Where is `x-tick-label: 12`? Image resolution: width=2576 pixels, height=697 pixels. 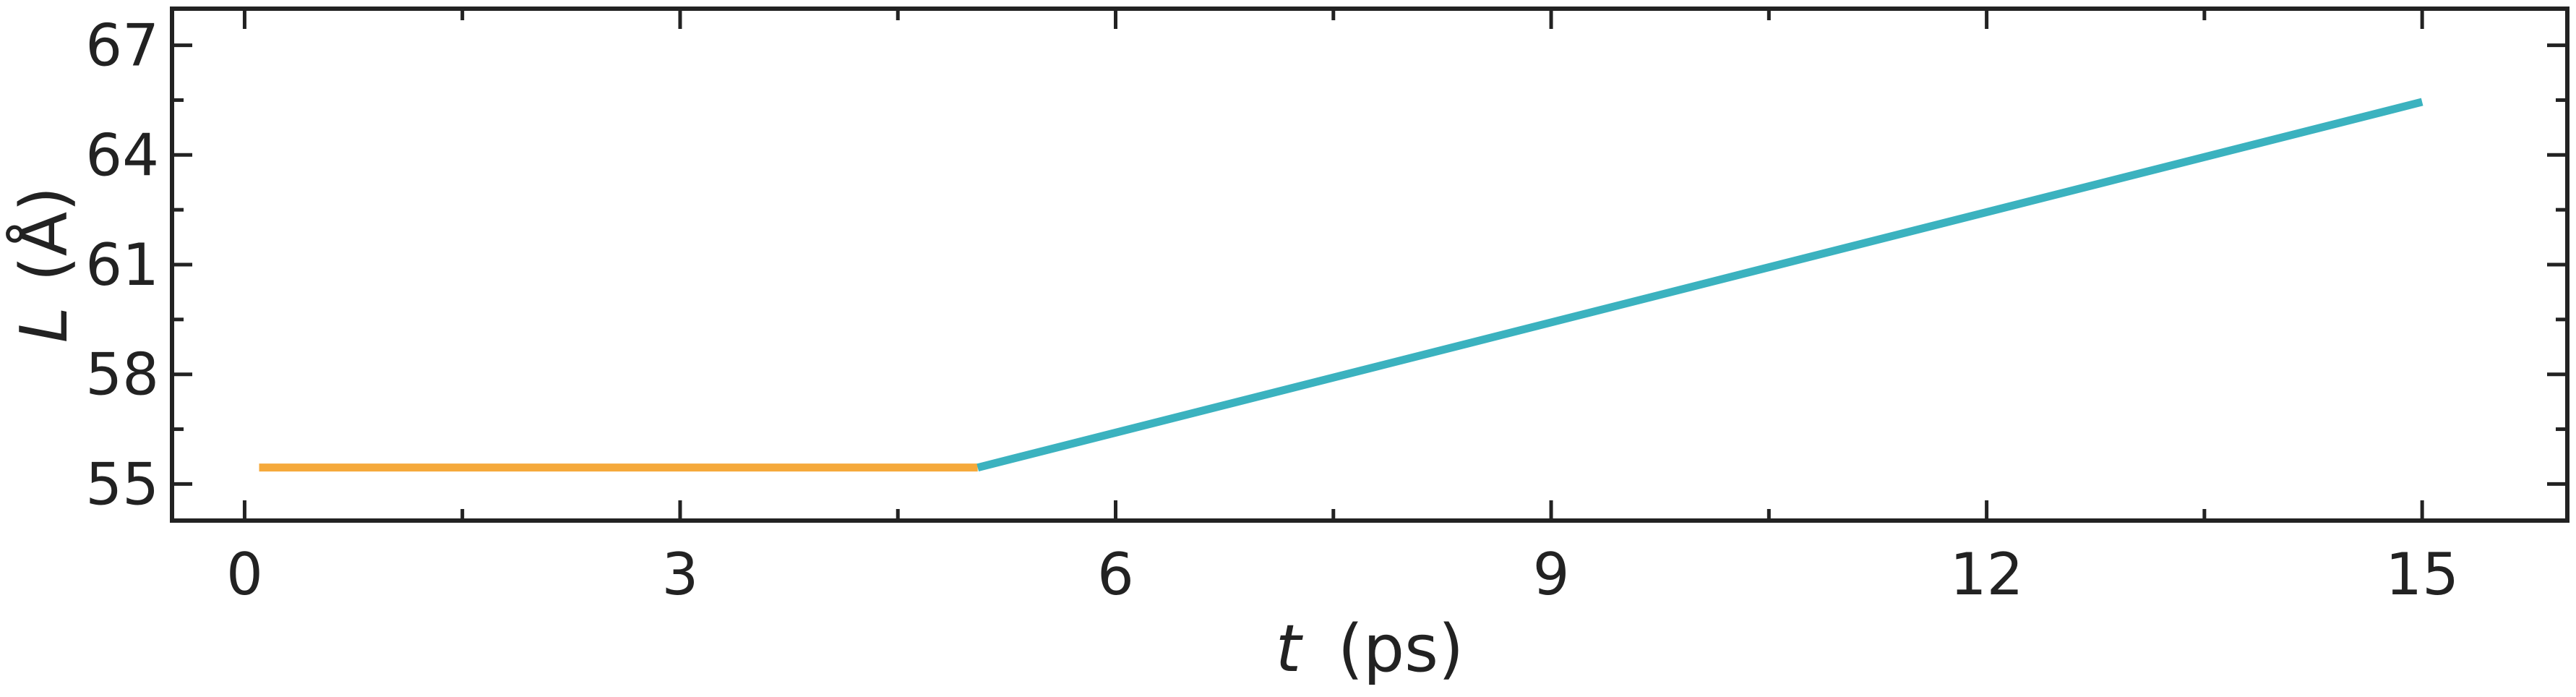 x-tick-label: 12 is located at coordinates (1987, 574).